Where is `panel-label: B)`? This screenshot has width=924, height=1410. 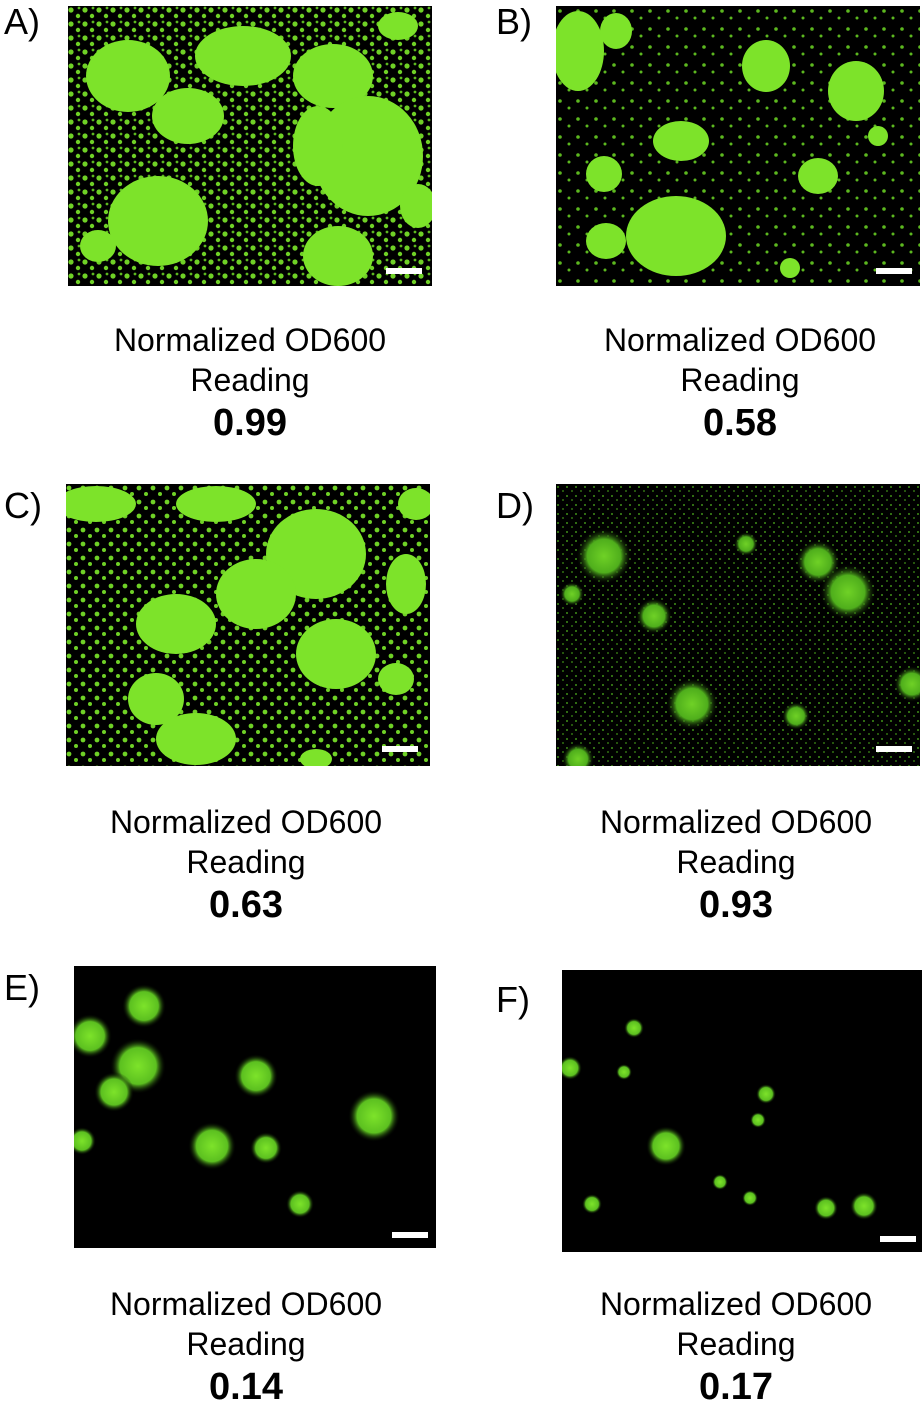
panel-label: B) is located at coordinates (514, 21).